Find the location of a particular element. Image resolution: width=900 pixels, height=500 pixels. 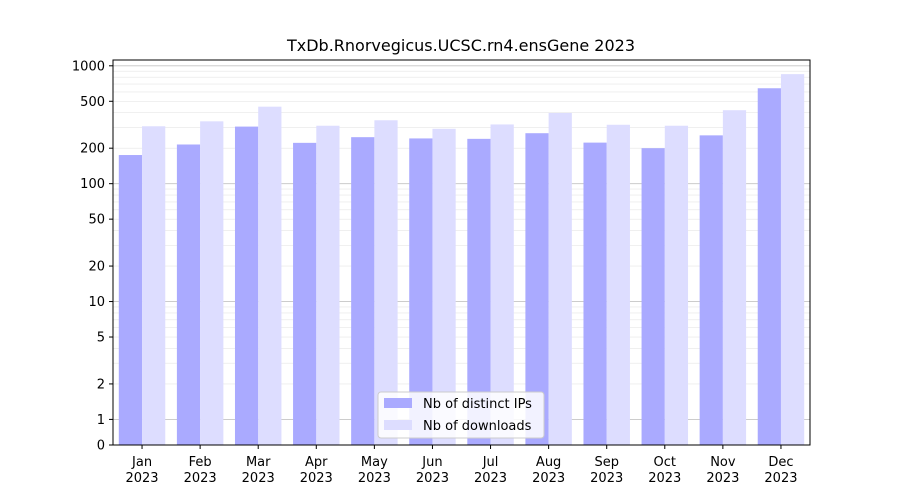

legend-box is located at coordinates (461, 415).